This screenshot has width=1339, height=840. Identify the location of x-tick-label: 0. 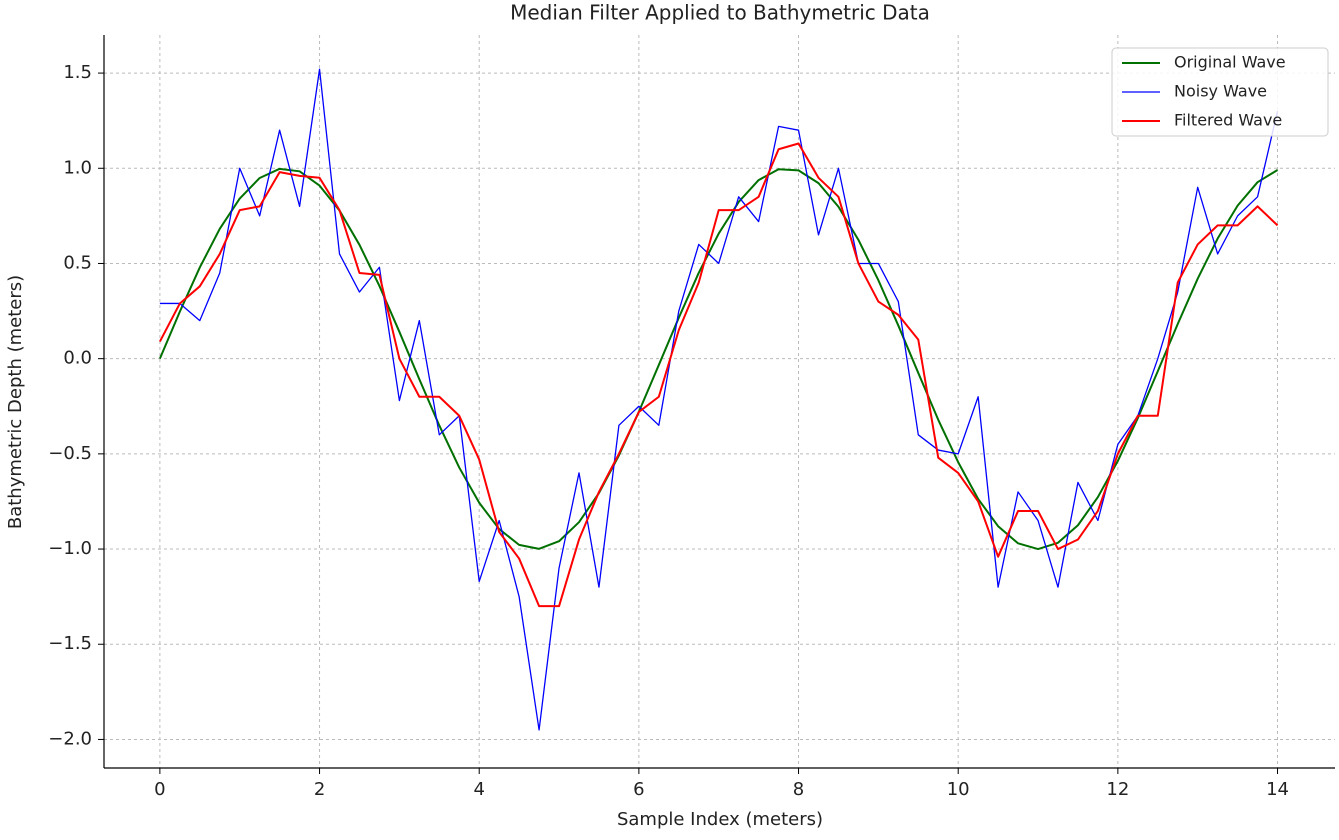
(159, 789).